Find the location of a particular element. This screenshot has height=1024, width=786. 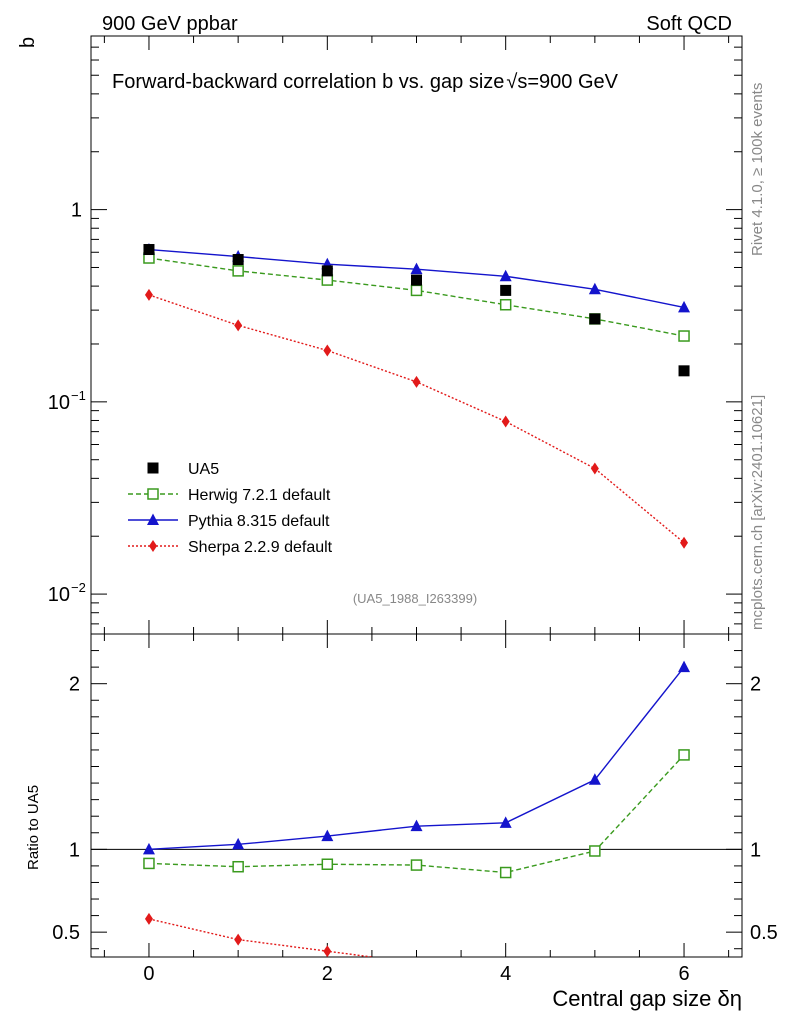

x-tick-label: 2 is located at coordinates (327, 974).